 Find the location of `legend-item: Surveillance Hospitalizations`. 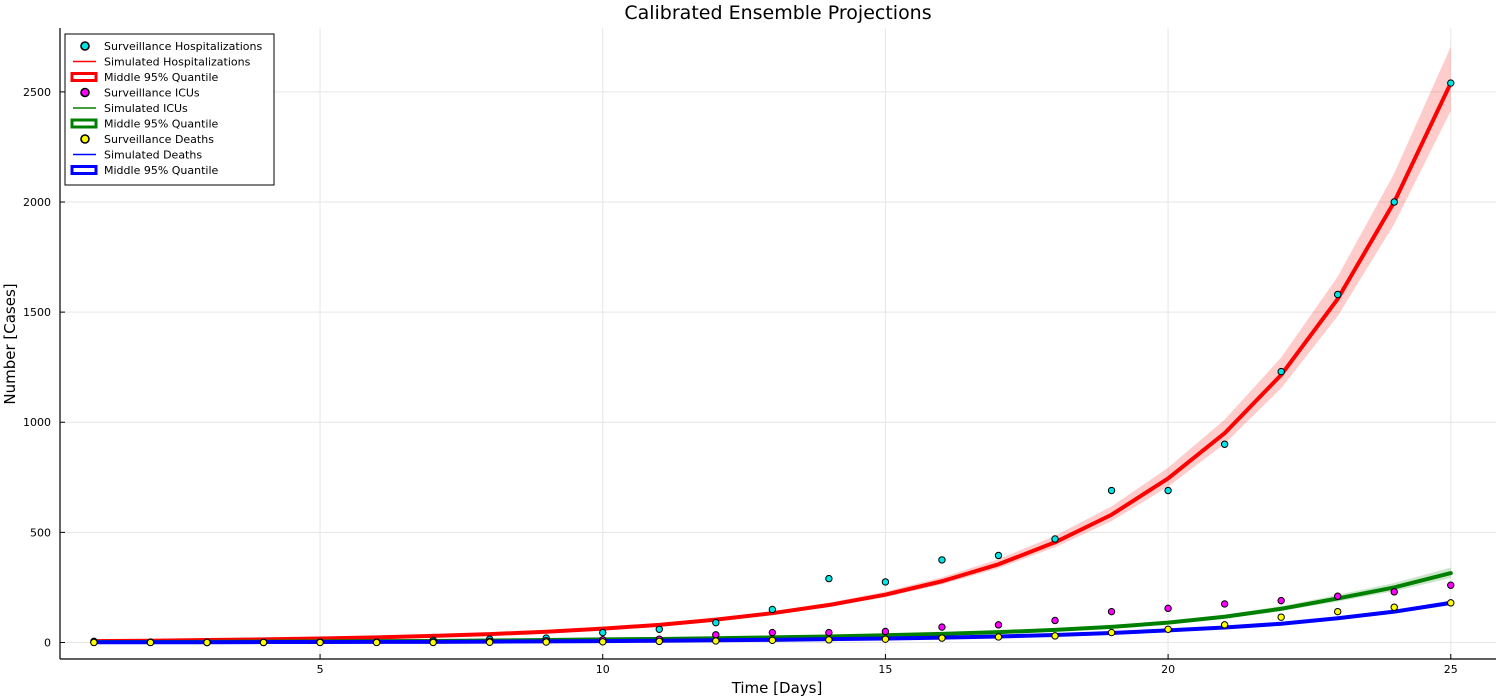

legend-item: Surveillance Hospitalizations is located at coordinates (171, 46).